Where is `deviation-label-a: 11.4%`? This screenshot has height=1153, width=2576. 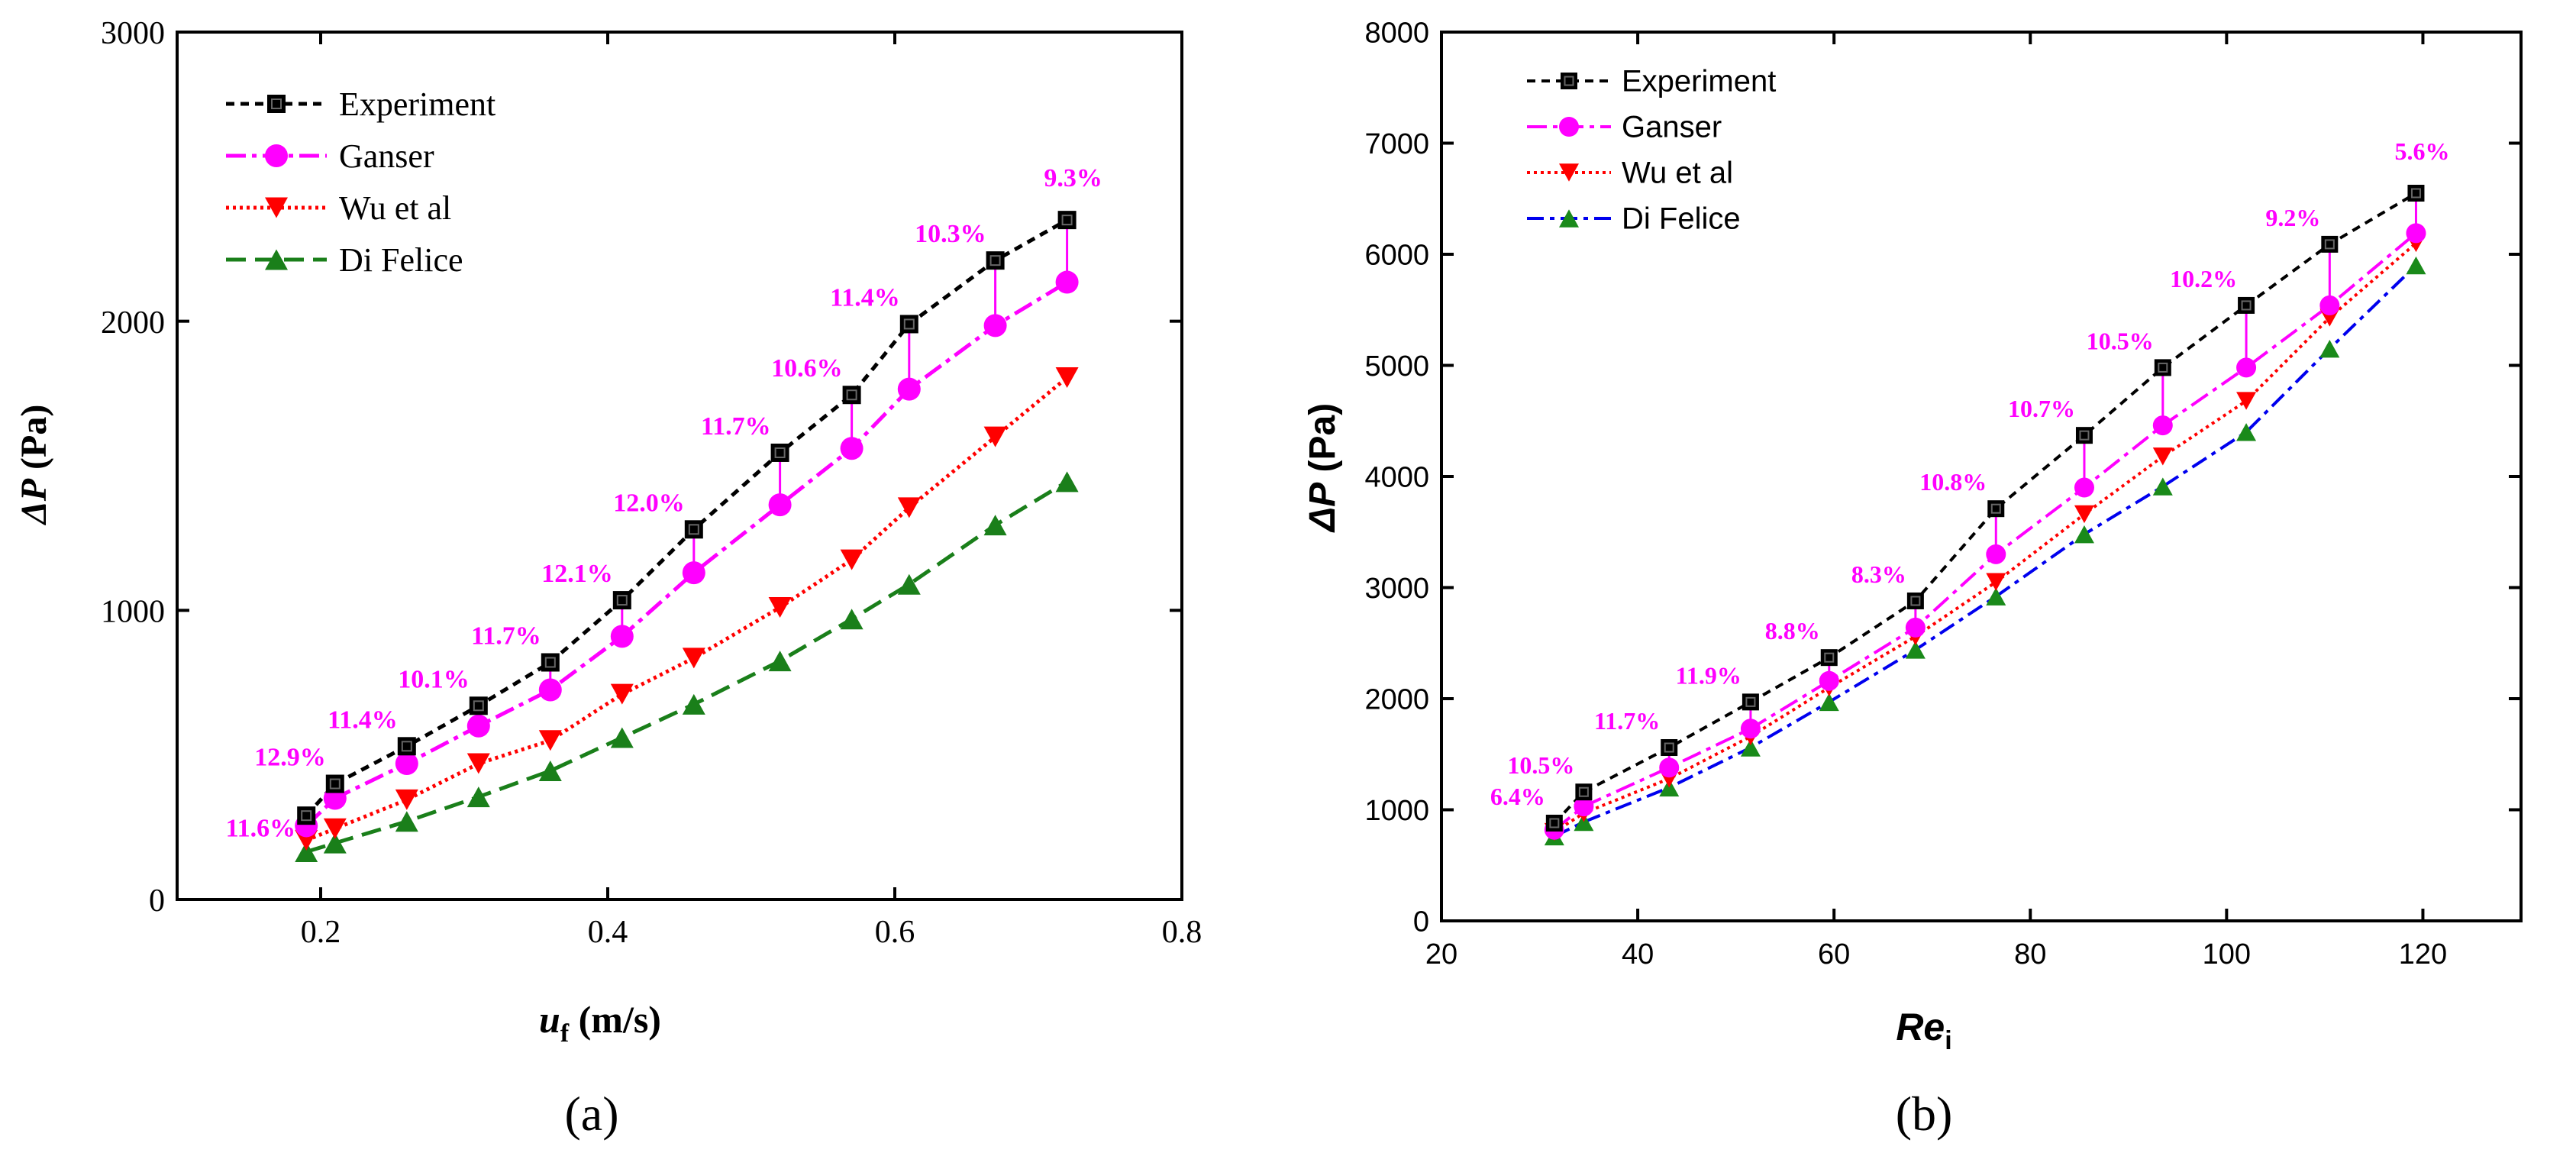
deviation-label-a: 11.4% is located at coordinates (865, 297).